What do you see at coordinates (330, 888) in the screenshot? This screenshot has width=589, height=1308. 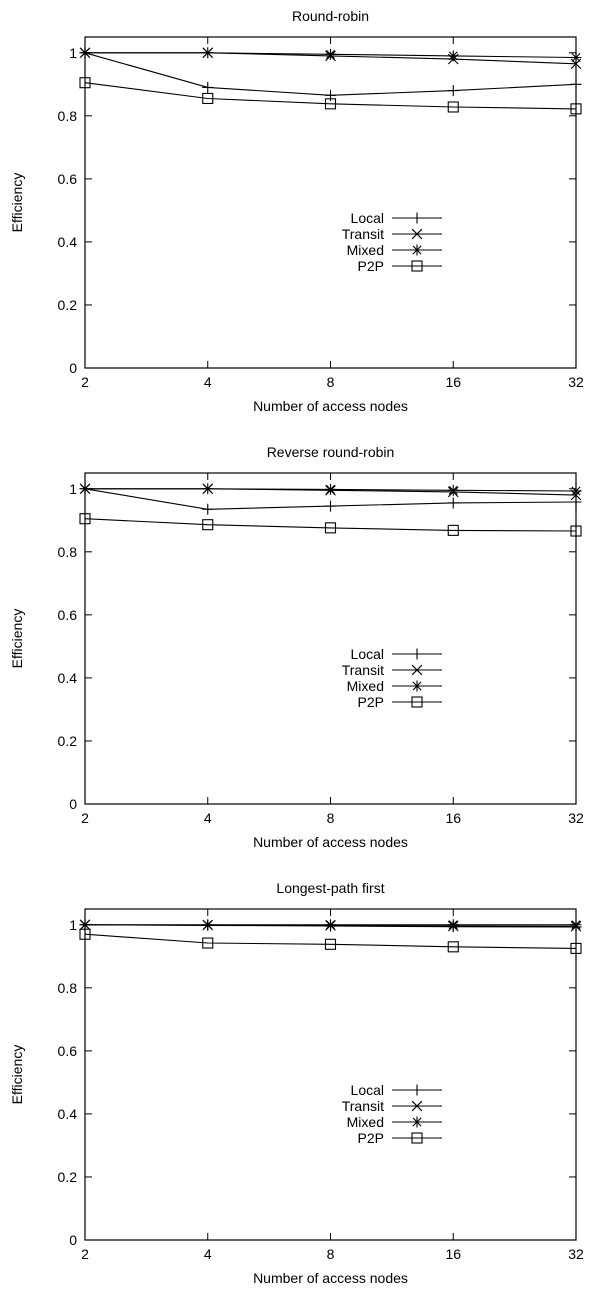 I see `chart-title: Longest-path first` at bounding box center [330, 888].